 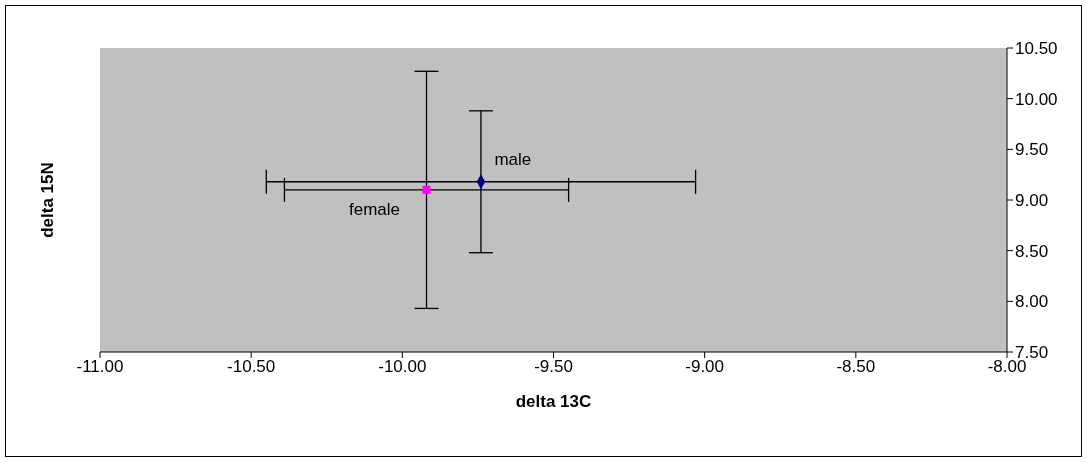 I want to click on x-tick-label: -8.50, so click(x=856, y=367).